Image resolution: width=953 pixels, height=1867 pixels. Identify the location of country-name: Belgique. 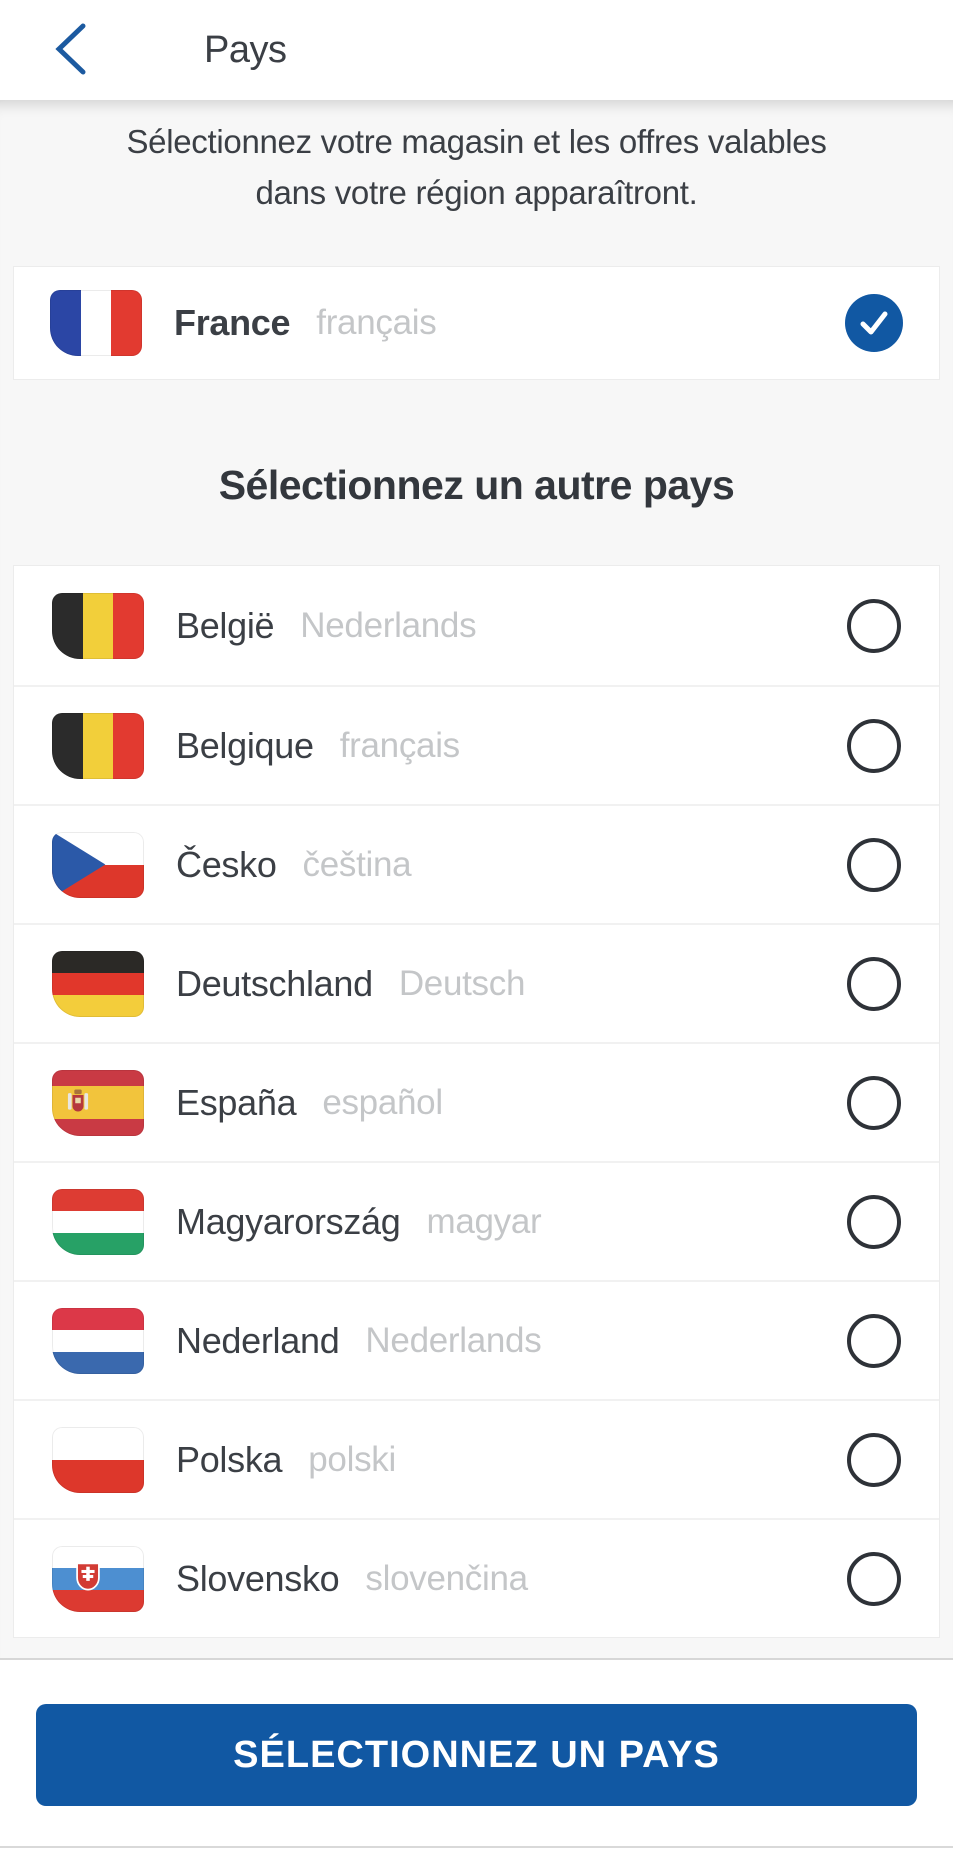
(245, 745).